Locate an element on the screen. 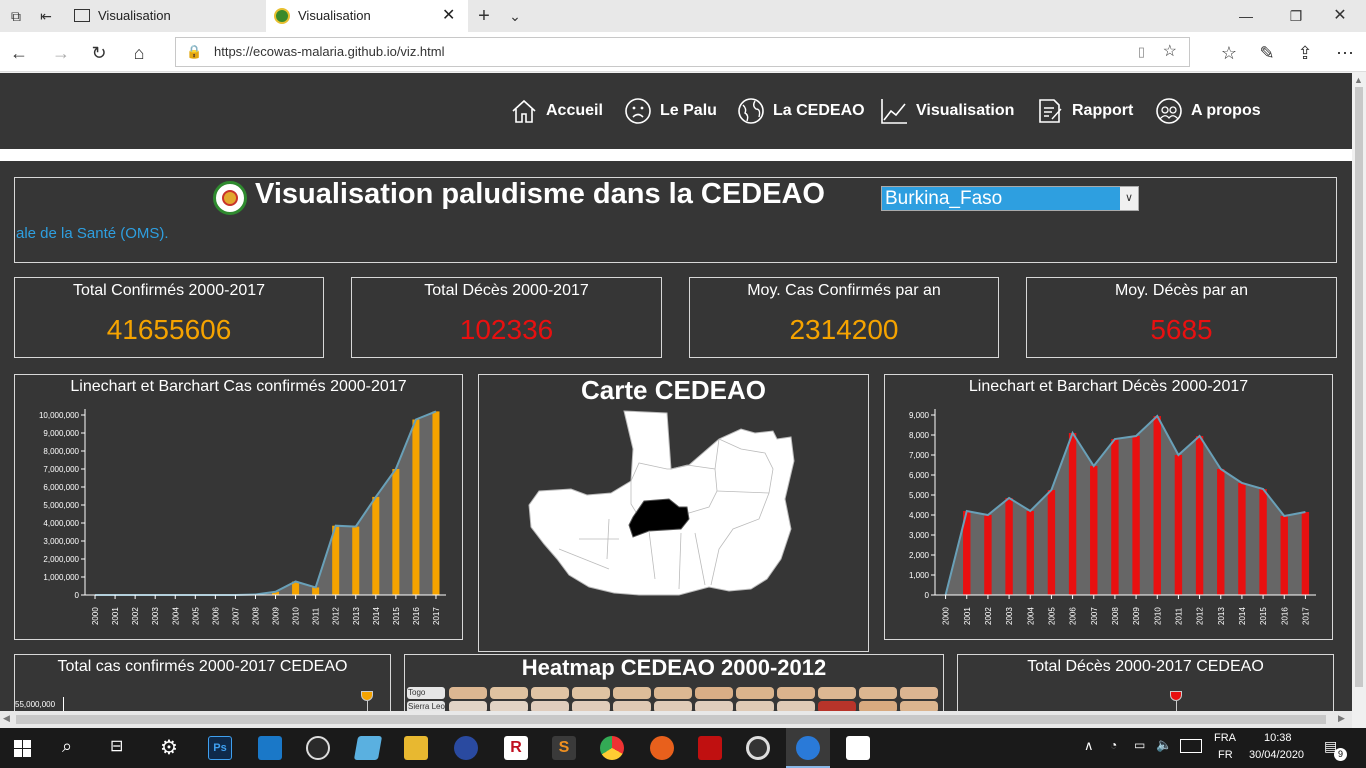 This screenshot has height=768, width=1366. set-aside-tabs-icon: ⇤ is located at coordinates (46, 16).